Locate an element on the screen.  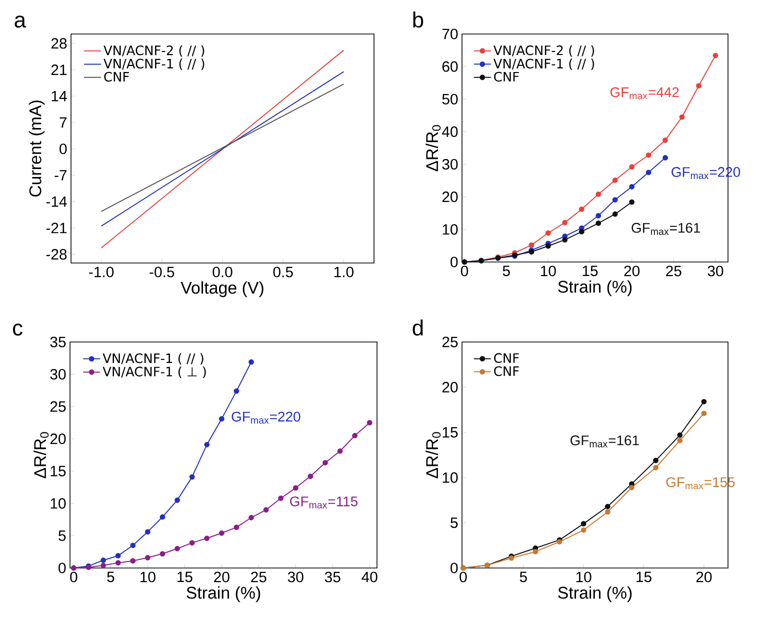
y-tick-label: -7 is located at coordinates (60, 175).